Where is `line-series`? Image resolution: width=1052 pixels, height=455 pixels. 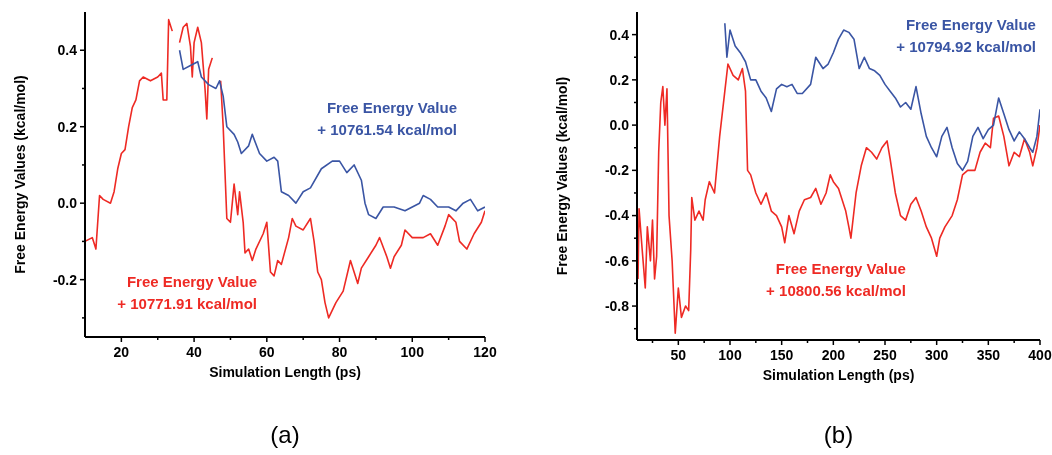 line-series is located at coordinates (331, 134).